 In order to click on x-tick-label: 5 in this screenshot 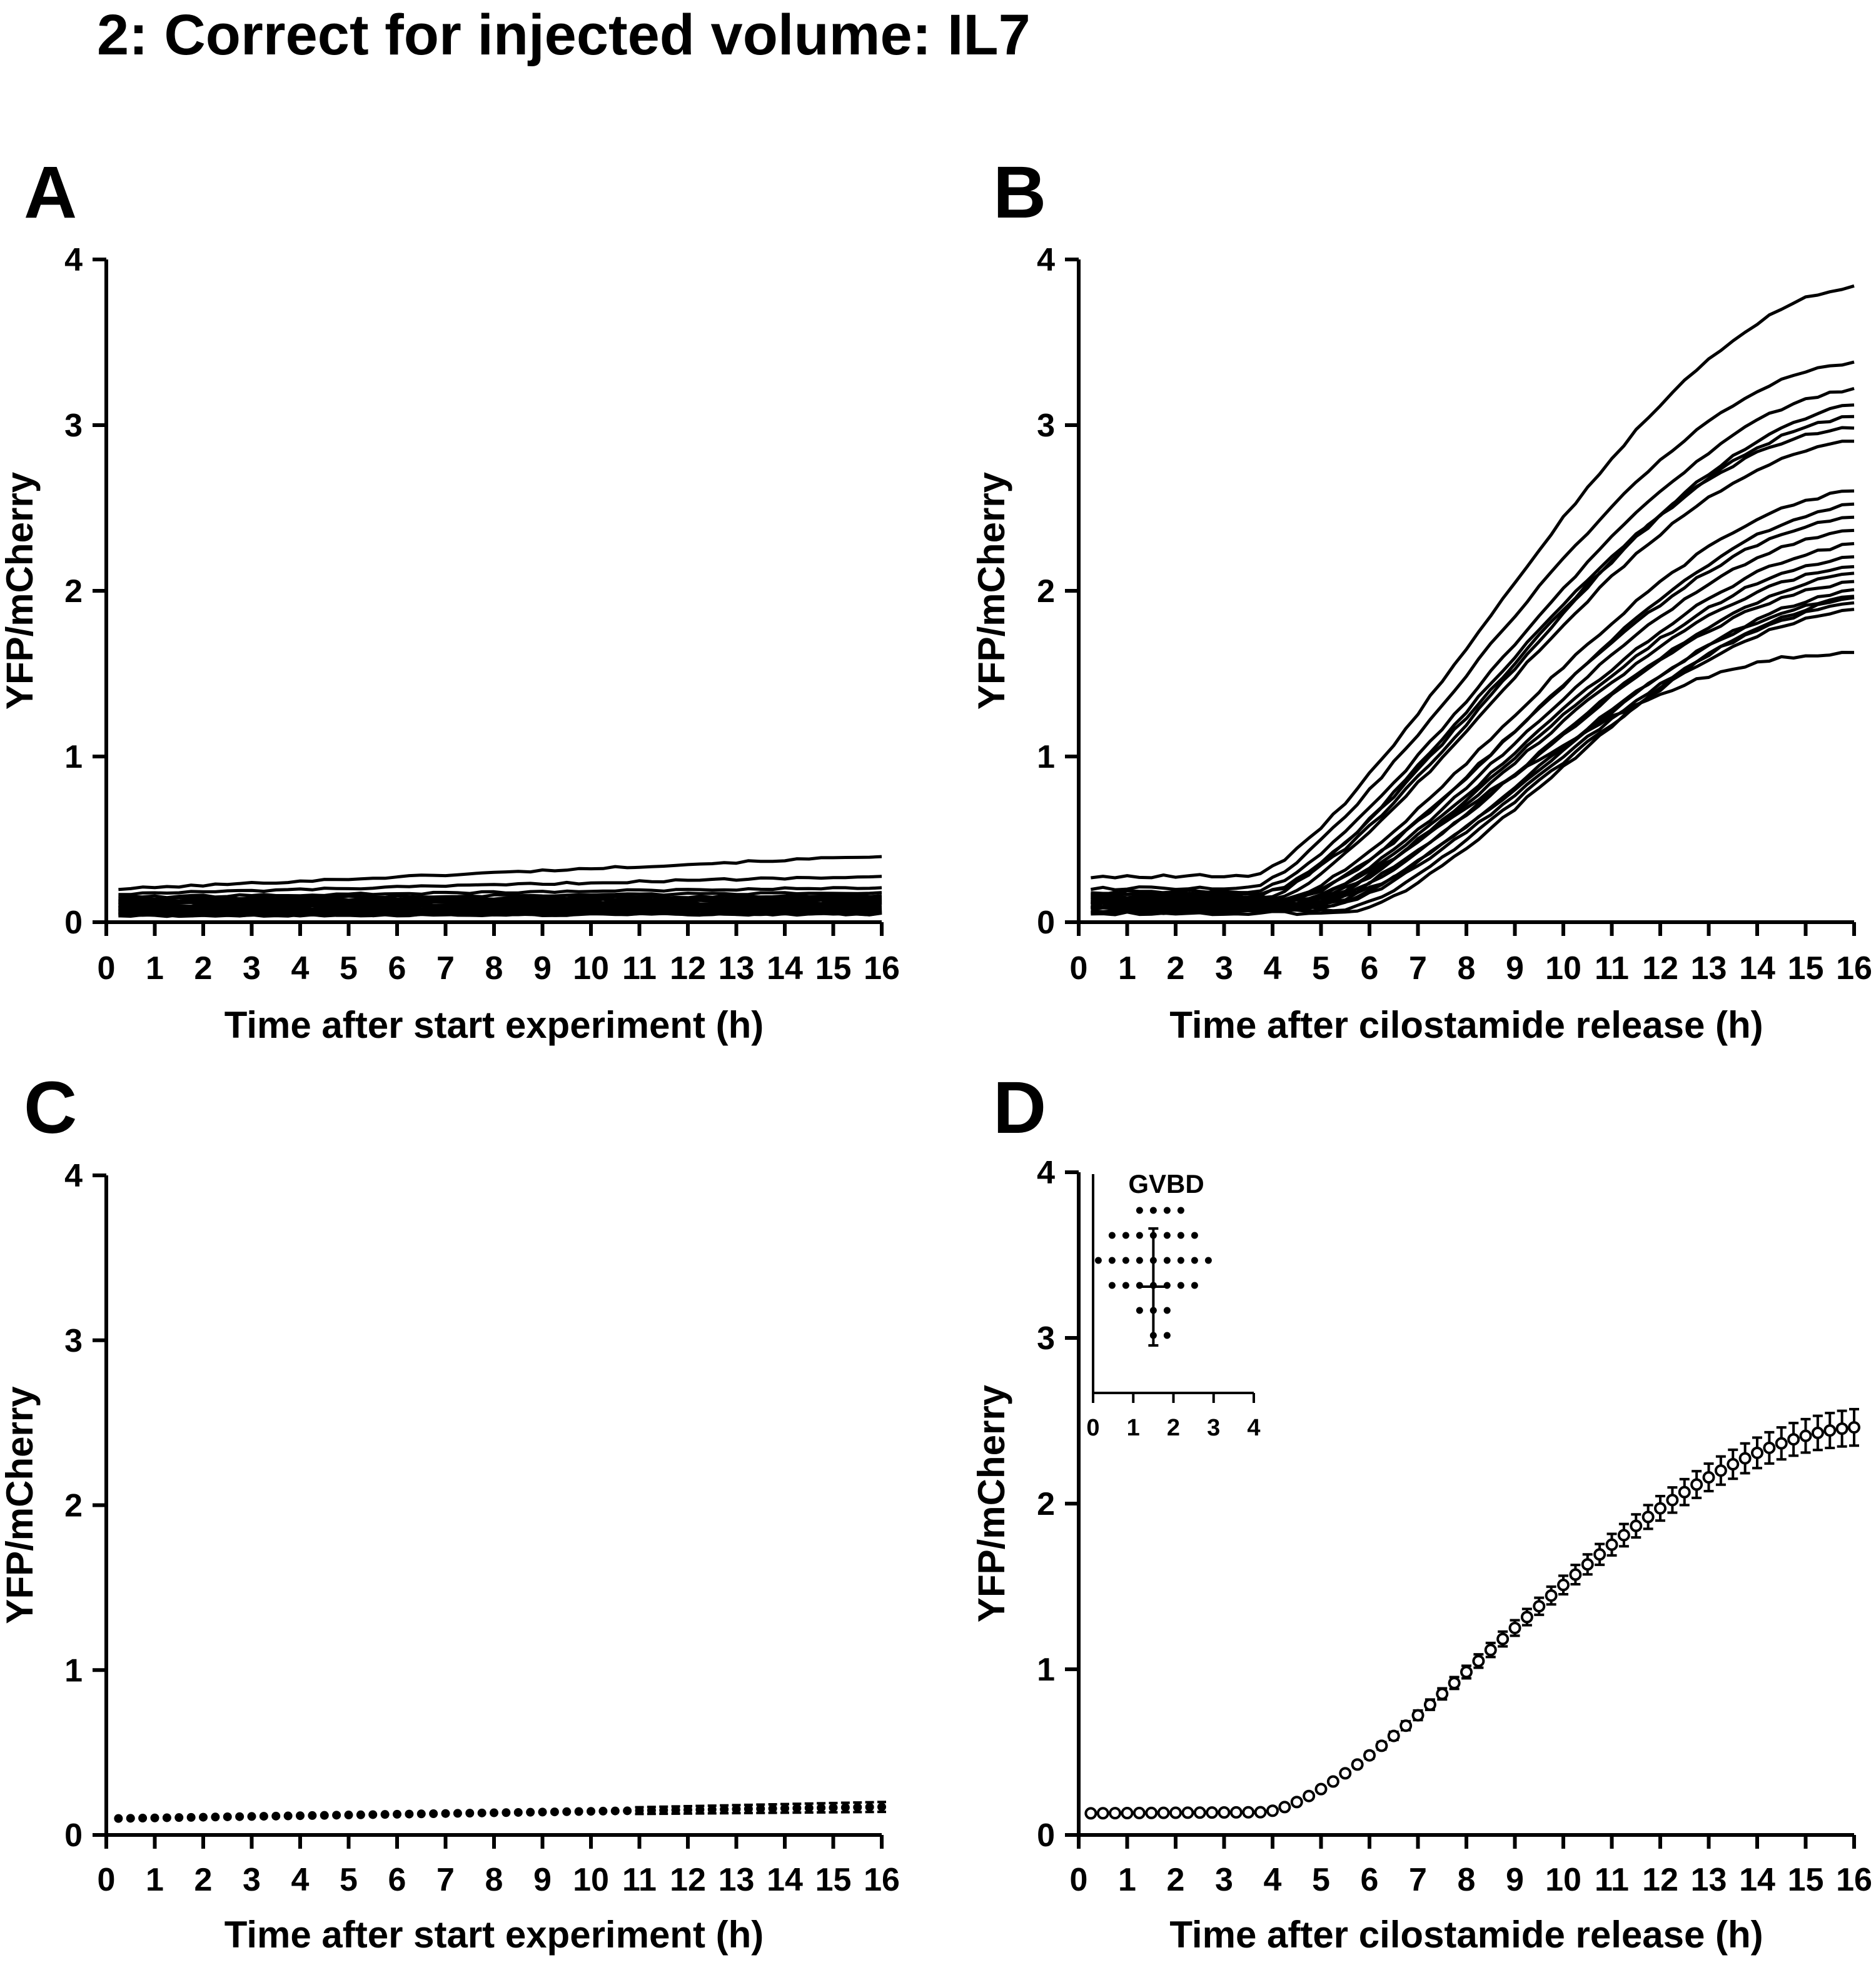, I will do `click(1321, 1880)`.